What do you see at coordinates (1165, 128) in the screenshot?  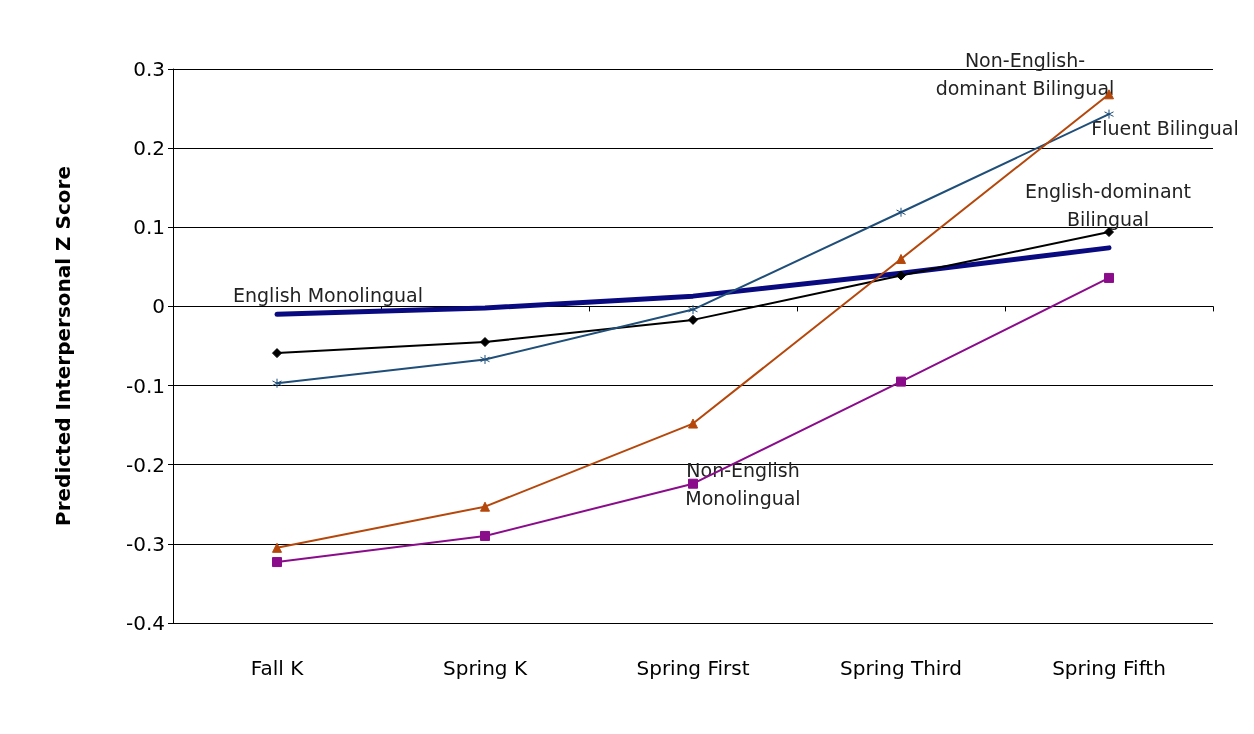 I see `annotation: Fluent Bilingual` at bounding box center [1165, 128].